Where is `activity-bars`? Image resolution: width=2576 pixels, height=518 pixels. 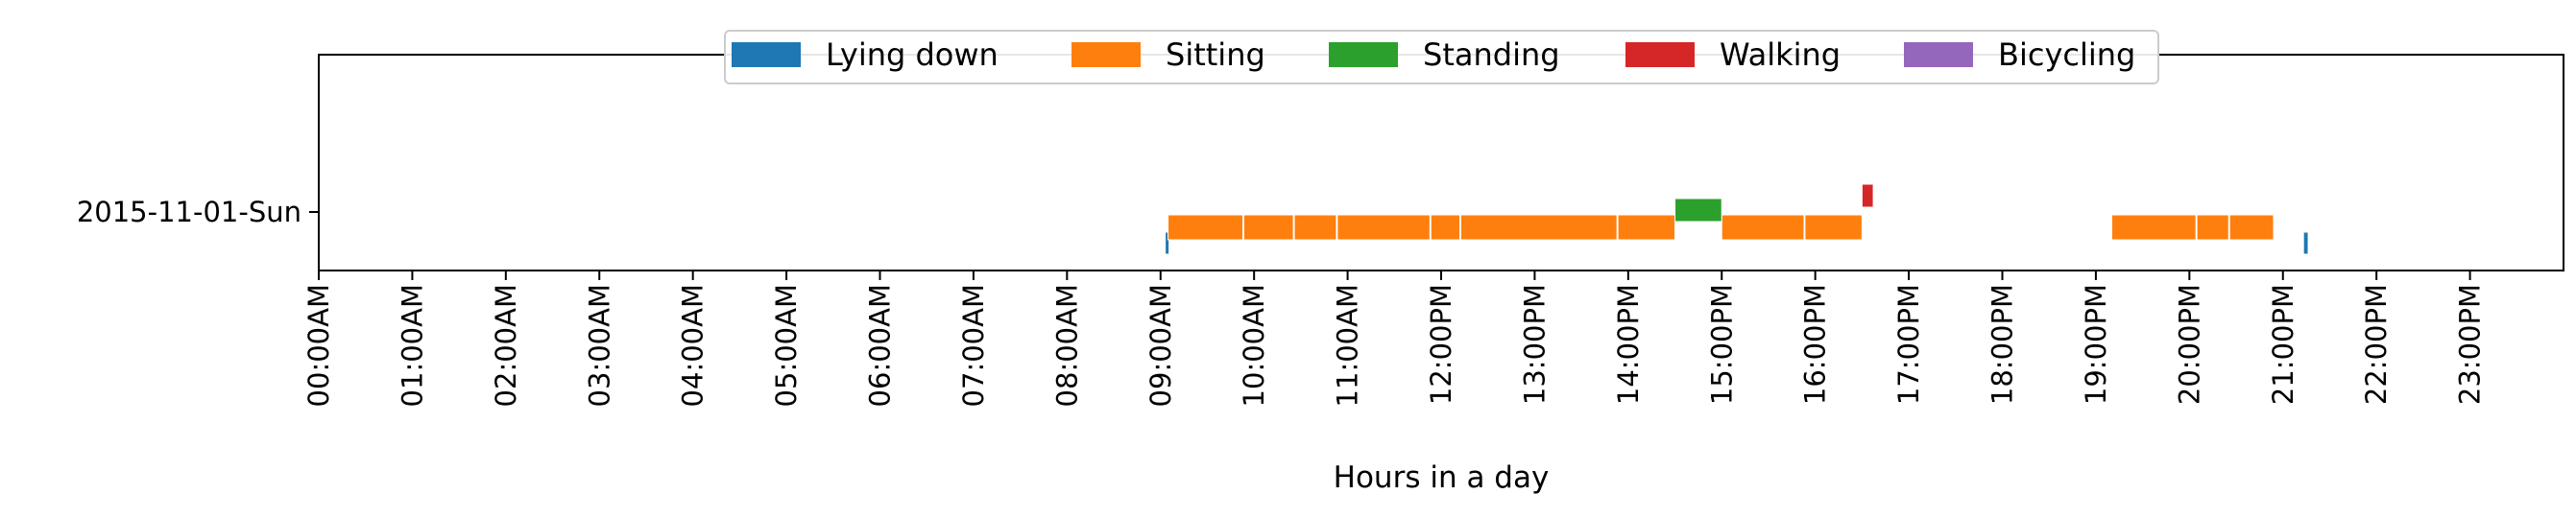 activity-bars is located at coordinates (1737, 219).